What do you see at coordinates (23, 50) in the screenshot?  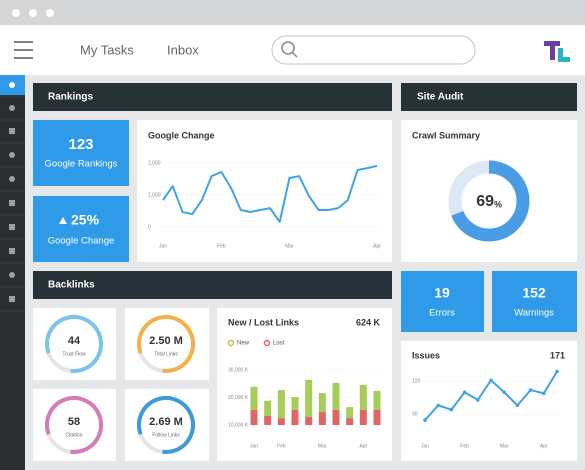 I see `menu-button` at bounding box center [23, 50].